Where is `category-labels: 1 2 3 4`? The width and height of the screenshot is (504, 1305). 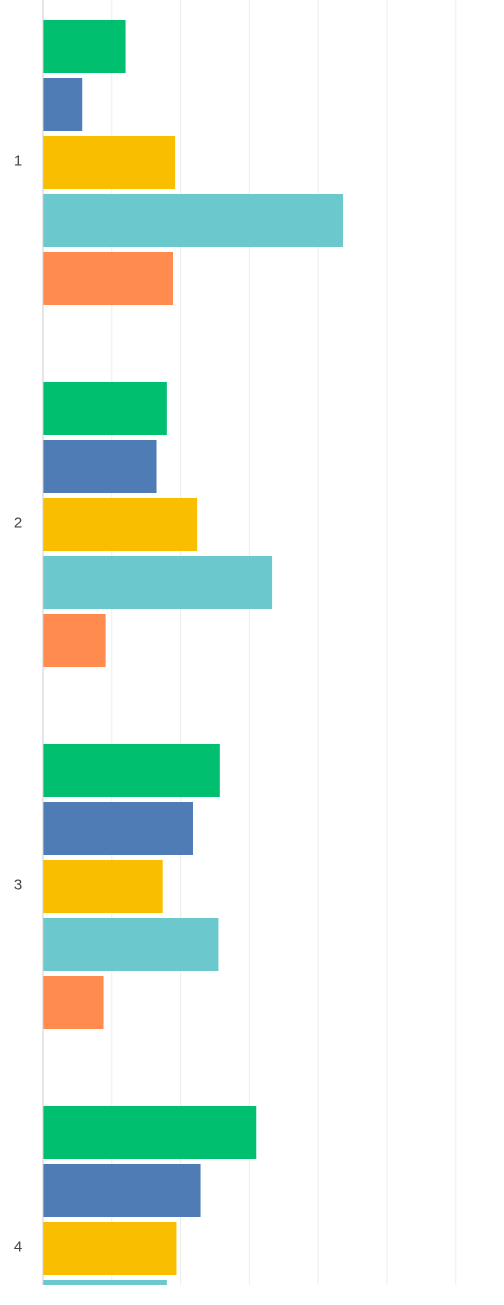
category-labels: 1 2 3 4 is located at coordinates (18, 703).